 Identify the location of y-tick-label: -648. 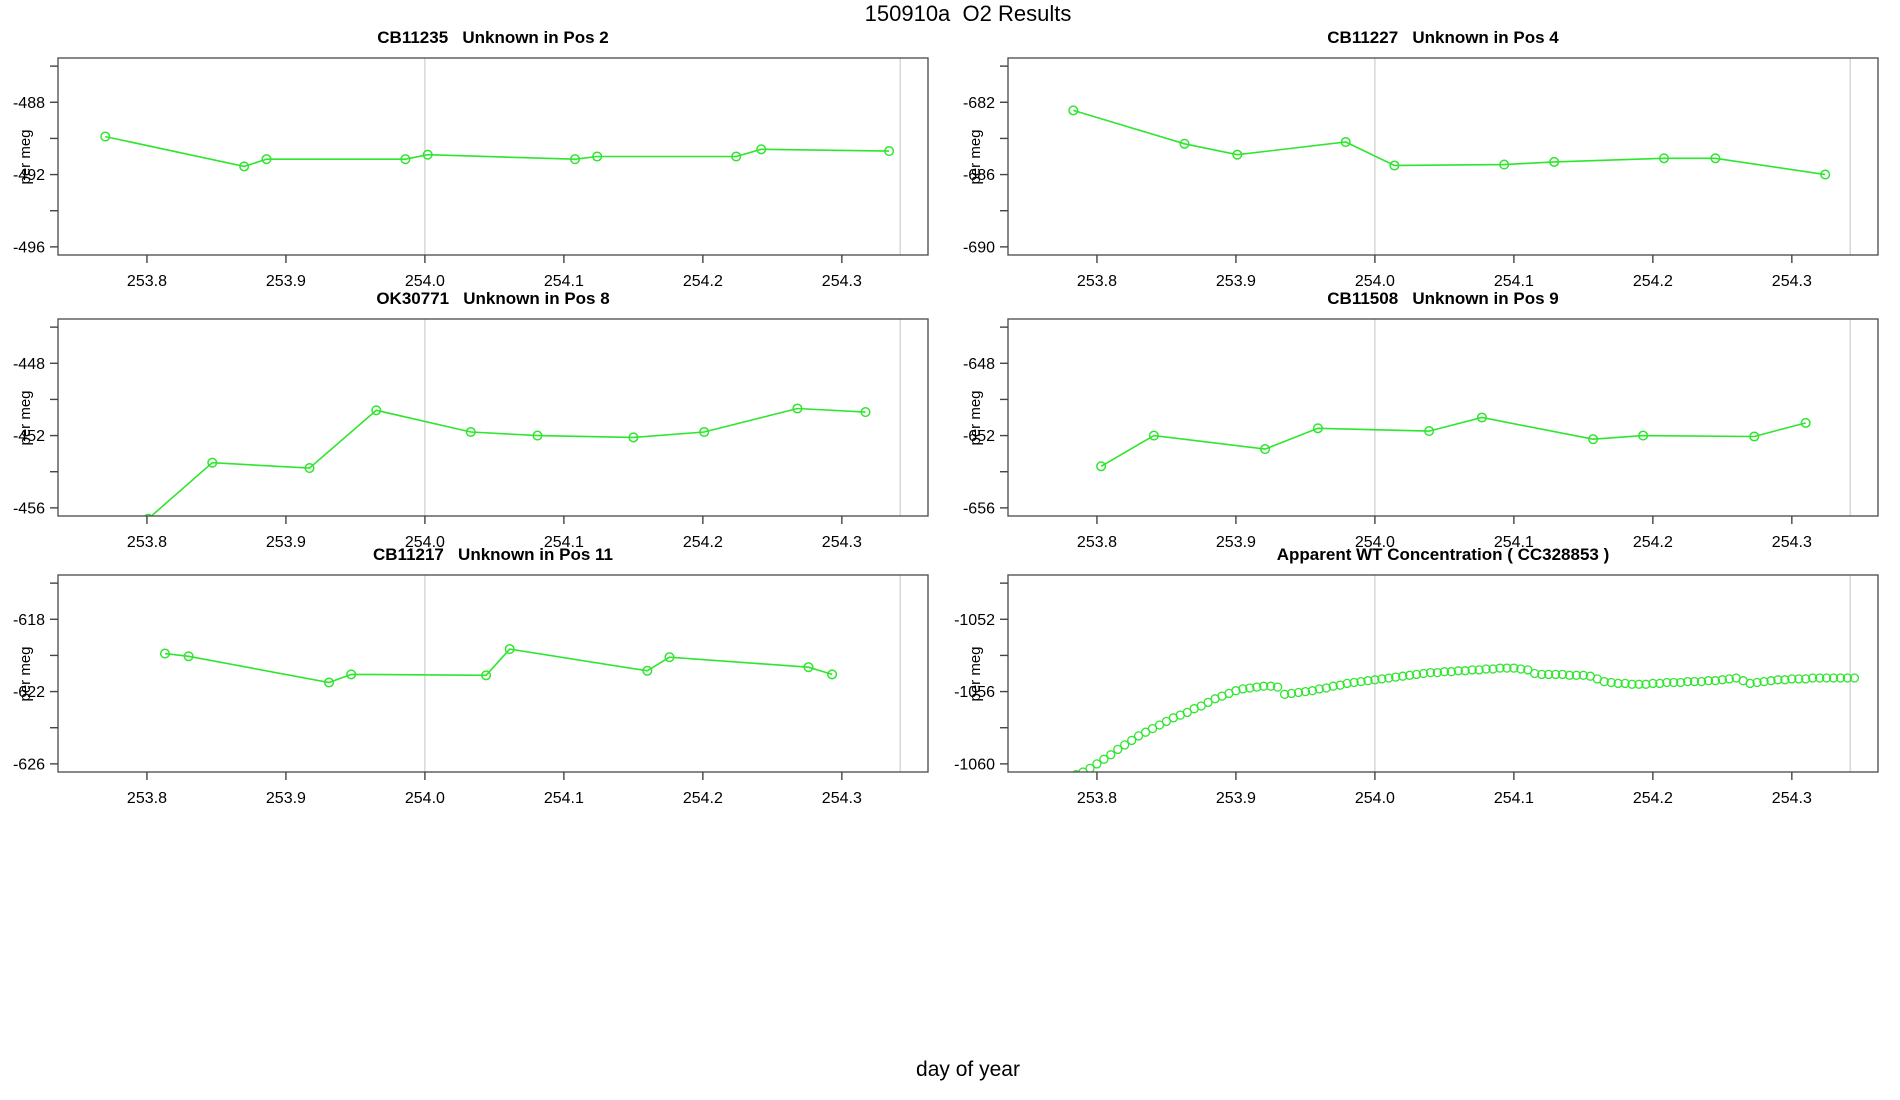
(979, 364).